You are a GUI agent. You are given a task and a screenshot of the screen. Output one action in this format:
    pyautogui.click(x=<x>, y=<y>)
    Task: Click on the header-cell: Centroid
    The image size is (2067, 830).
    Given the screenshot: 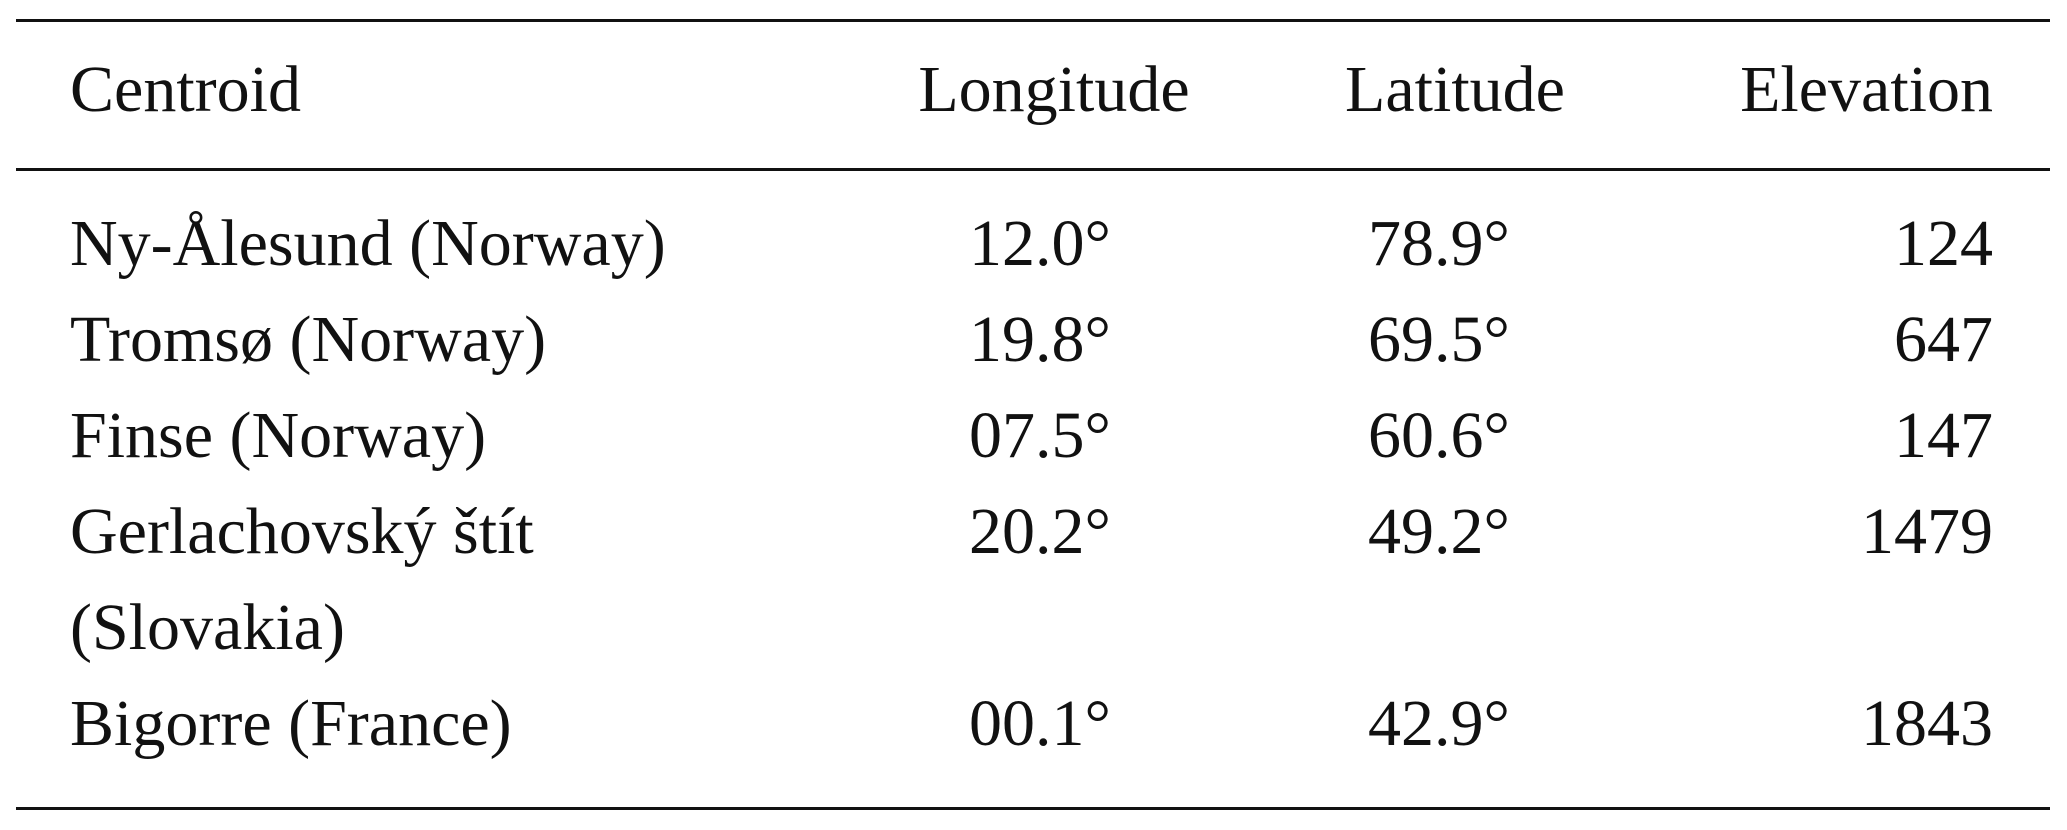 What is the action you would take?
    pyautogui.click(x=185, y=89)
    